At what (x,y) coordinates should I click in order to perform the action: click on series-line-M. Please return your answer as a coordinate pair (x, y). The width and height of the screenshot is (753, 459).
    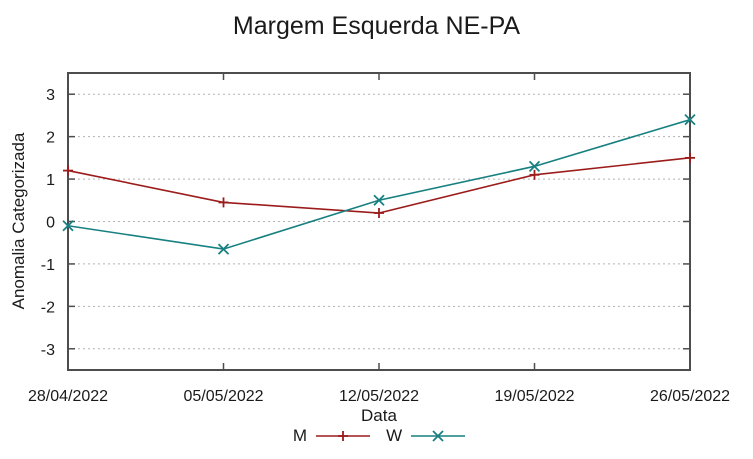
    Looking at the image, I should click on (379, 185).